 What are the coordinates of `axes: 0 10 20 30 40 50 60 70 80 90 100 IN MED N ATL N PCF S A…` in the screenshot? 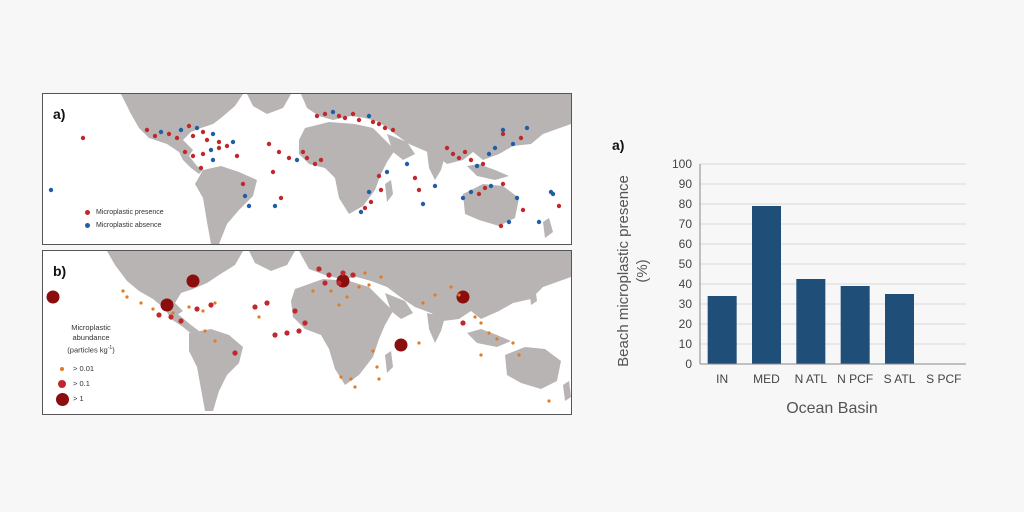 It's located at (819, 271).